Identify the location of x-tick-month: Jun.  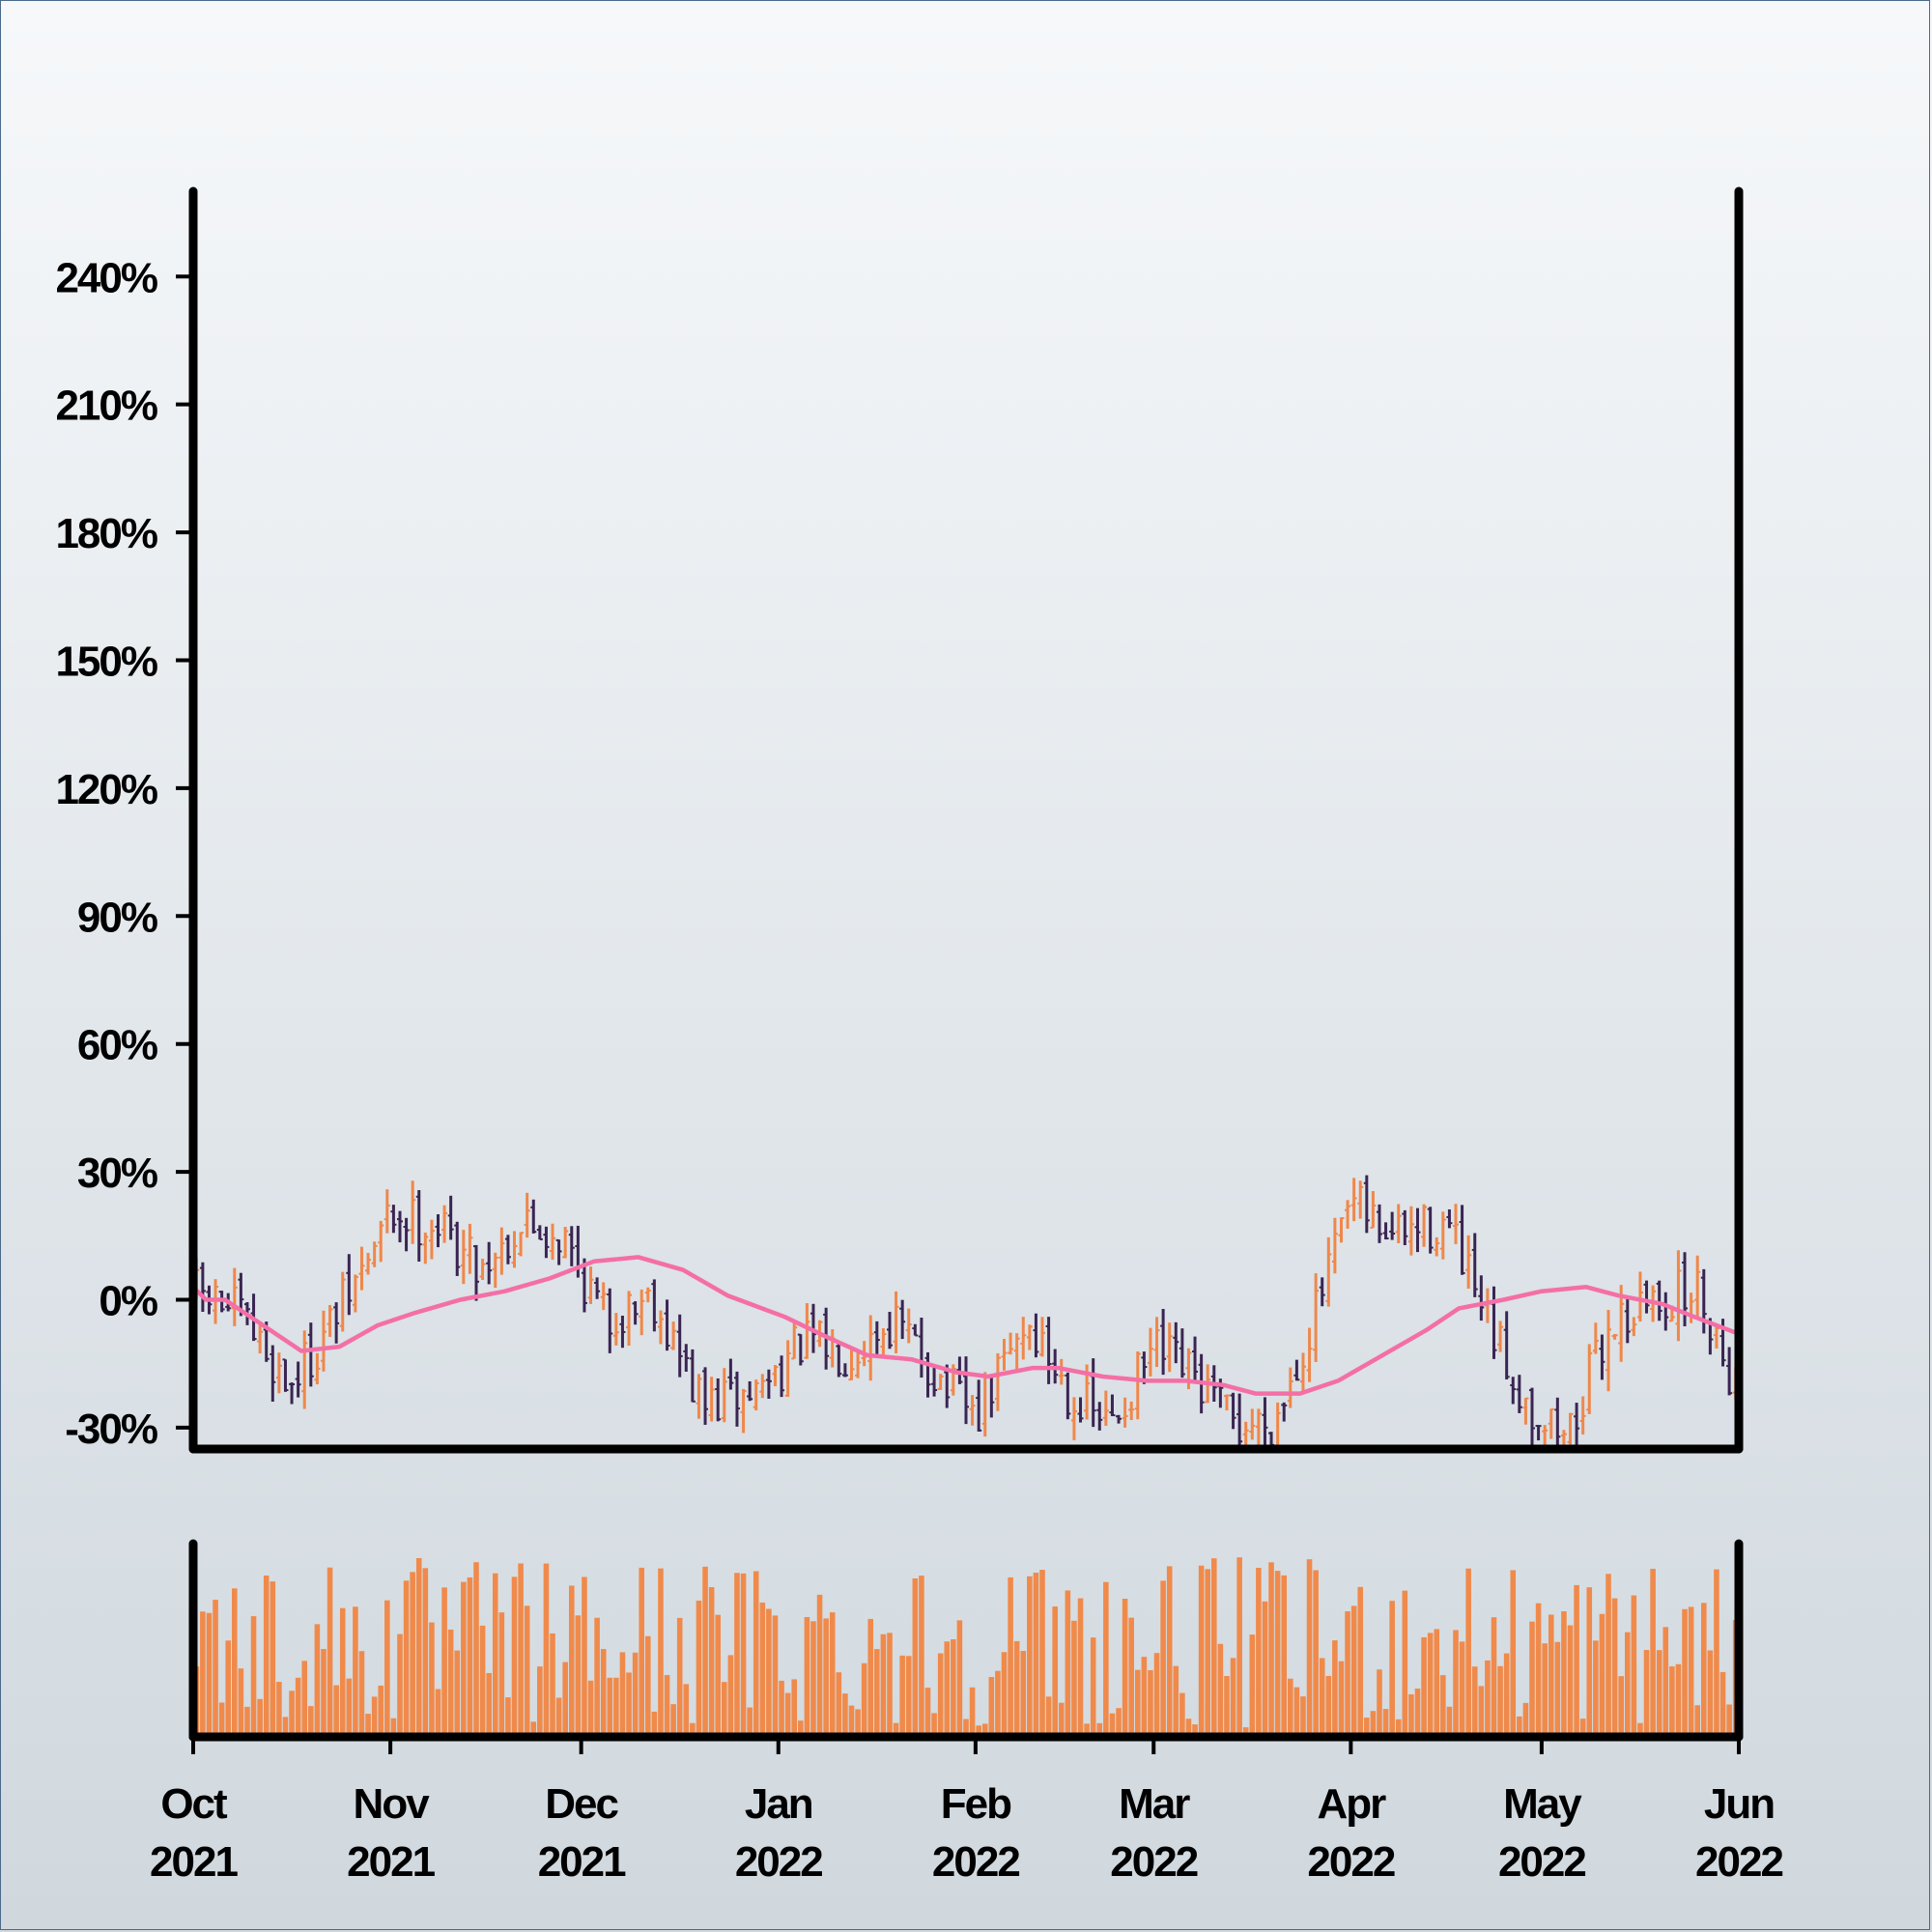
(1739, 1804).